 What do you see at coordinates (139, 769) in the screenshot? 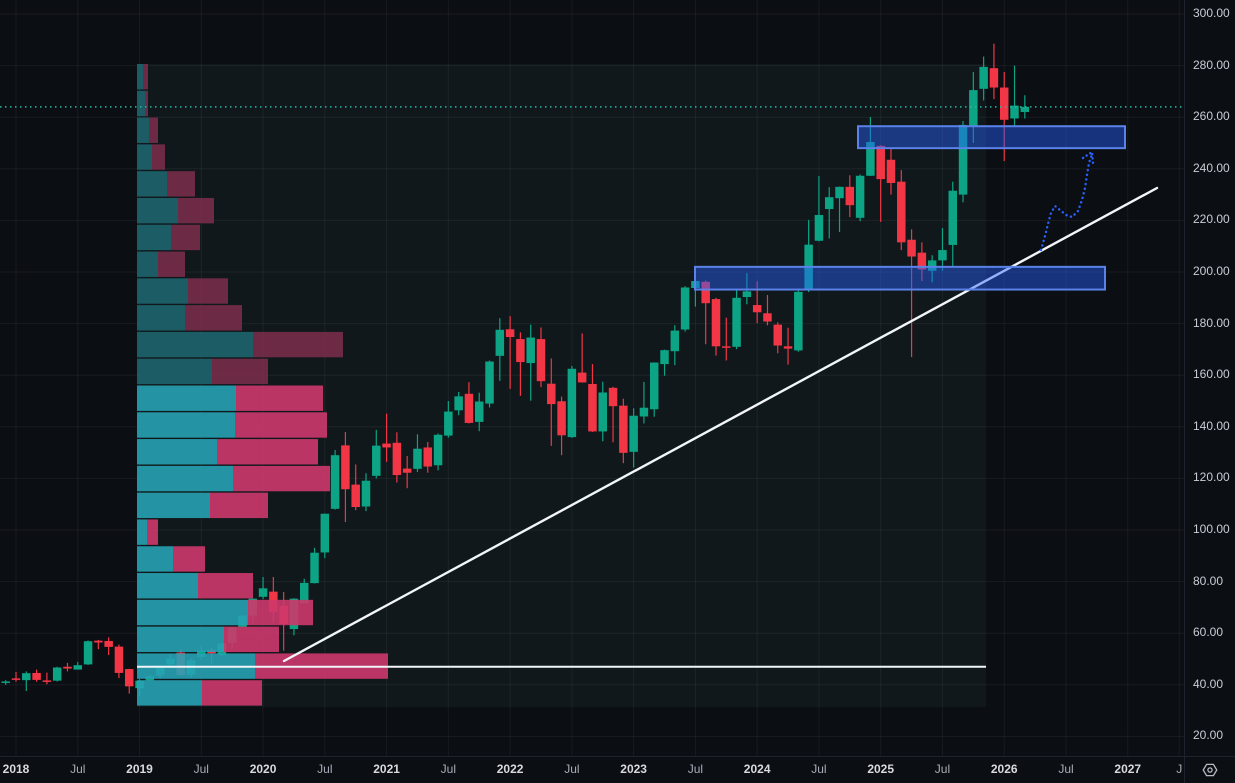
I see `time-tick-label: 2019` at bounding box center [139, 769].